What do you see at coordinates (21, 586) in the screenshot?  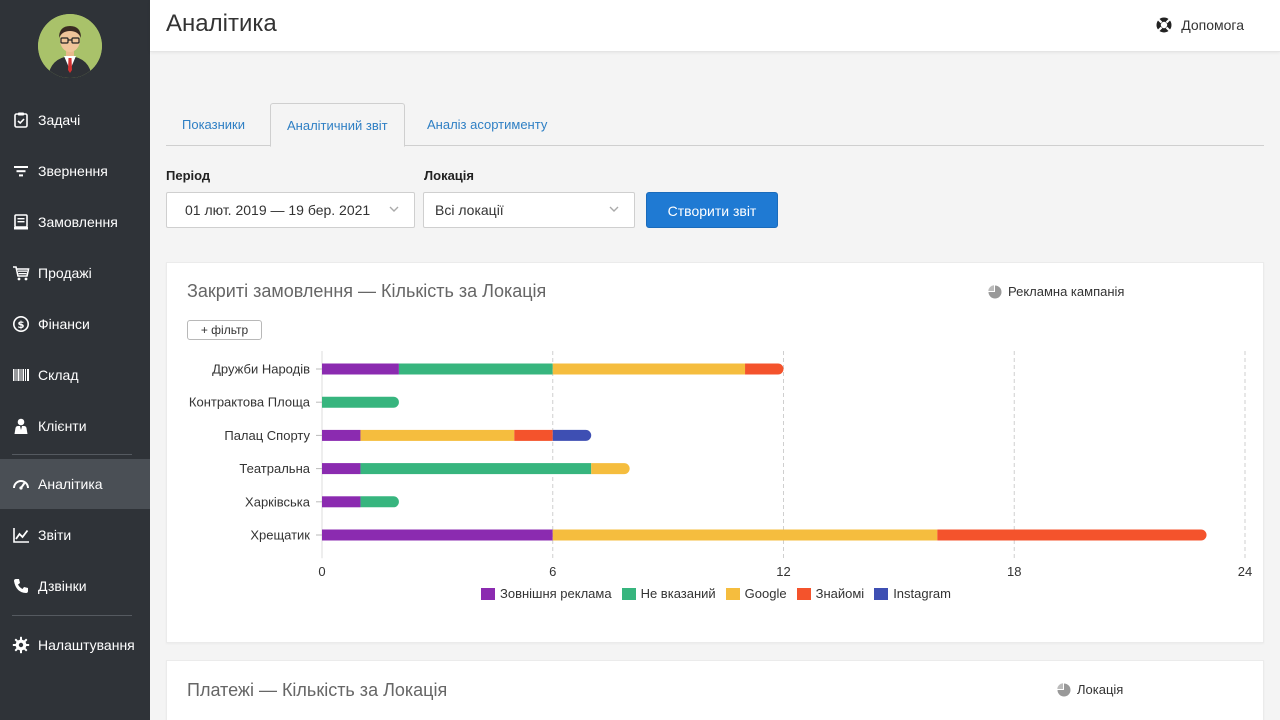 I see `phone-icon` at bounding box center [21, 586].